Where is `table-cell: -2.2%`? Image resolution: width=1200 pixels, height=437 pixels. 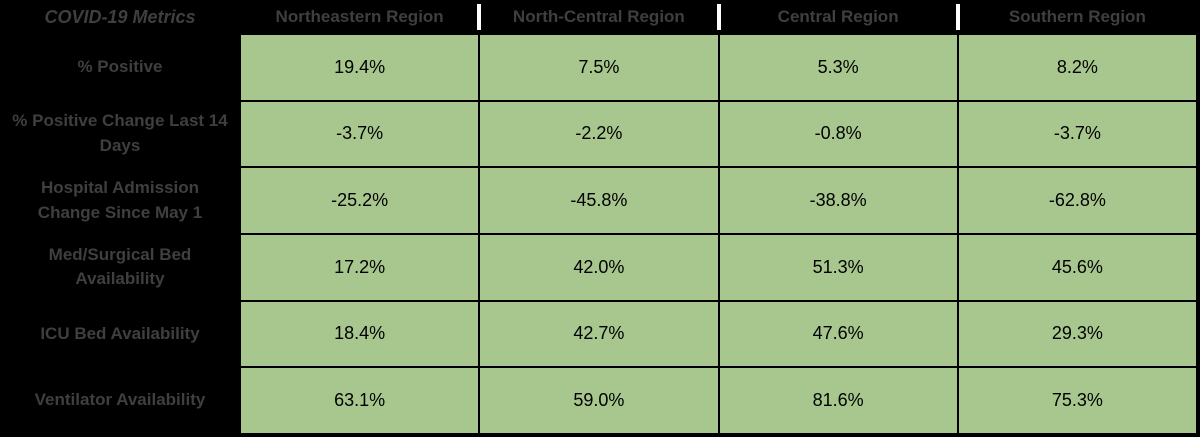
table-cell: -2.2% is located at coordinates (599, 134).